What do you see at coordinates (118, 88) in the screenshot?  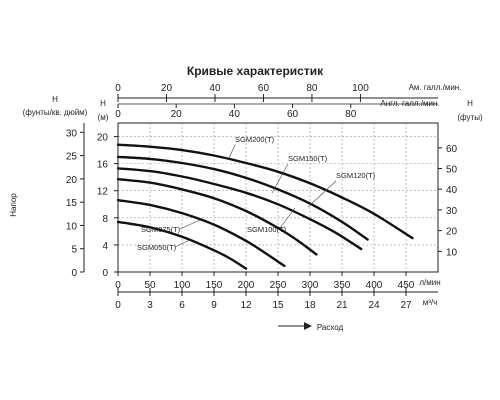 I see `us-gal-tick-label: 0` at bounding box center [118, 88].